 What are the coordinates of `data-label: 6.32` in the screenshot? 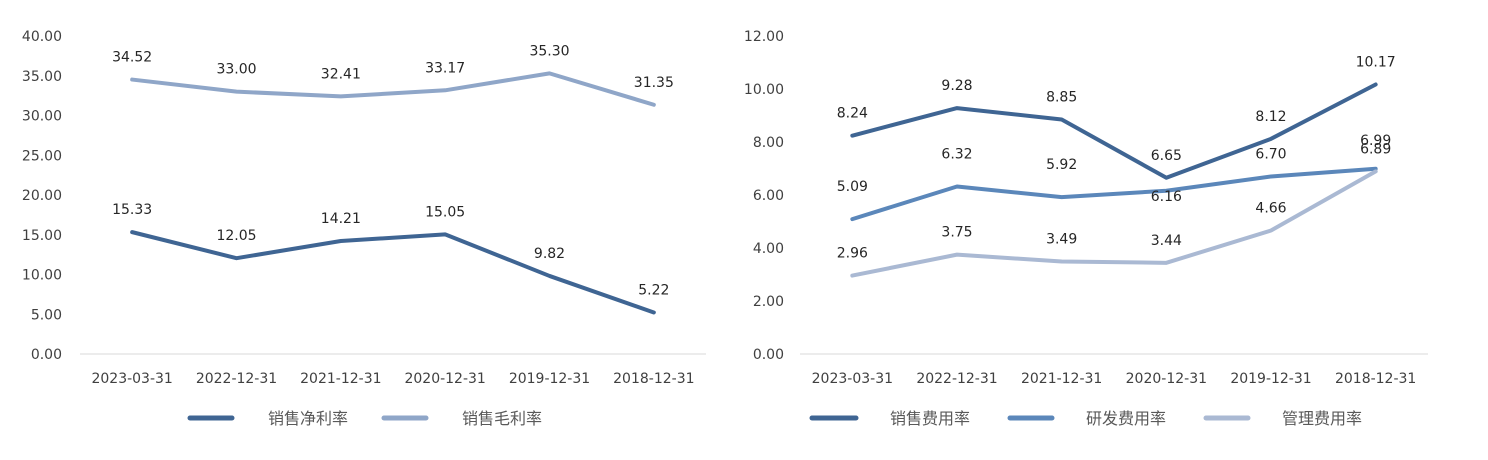 It's located at (956, 155).